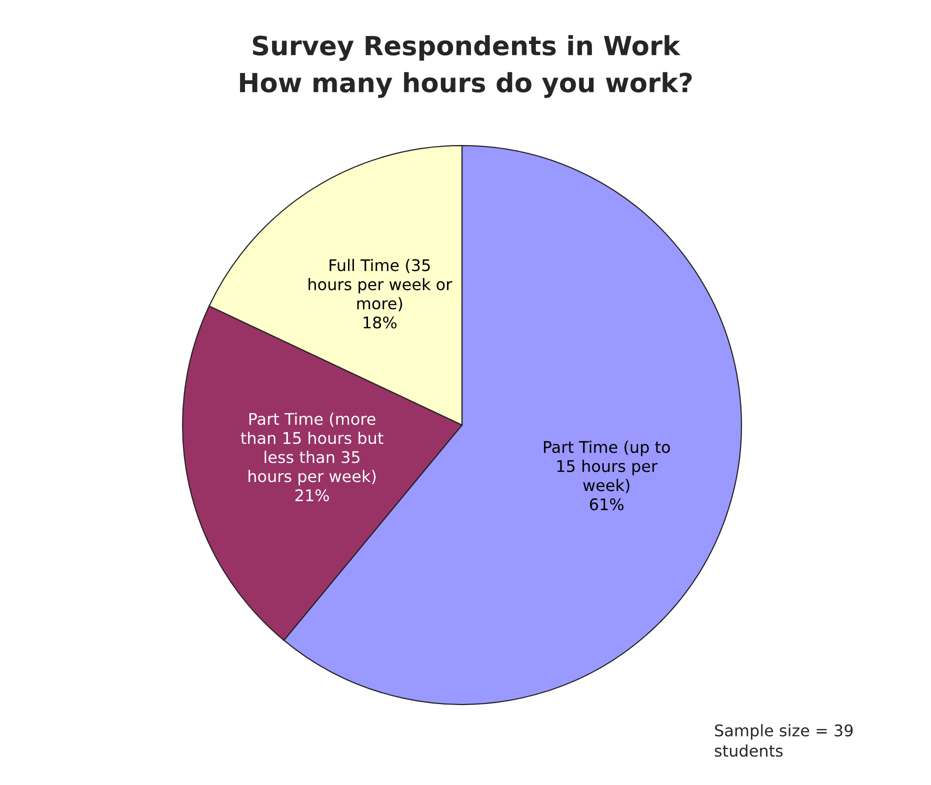  What do you see at coordinates (312, 449) in the screenshot?
I see `slice-label: Part Time (more than 15 hours but less than 35 hours per week)` at bounding box center [312, 449].